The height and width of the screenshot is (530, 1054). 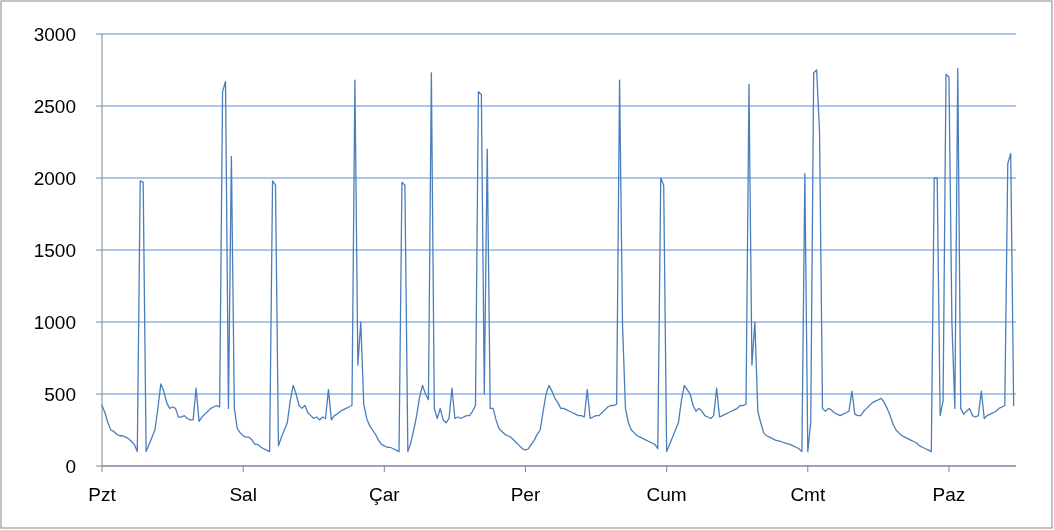 I want to click on x-tick-label: Çar, so click(x=385, y=494).